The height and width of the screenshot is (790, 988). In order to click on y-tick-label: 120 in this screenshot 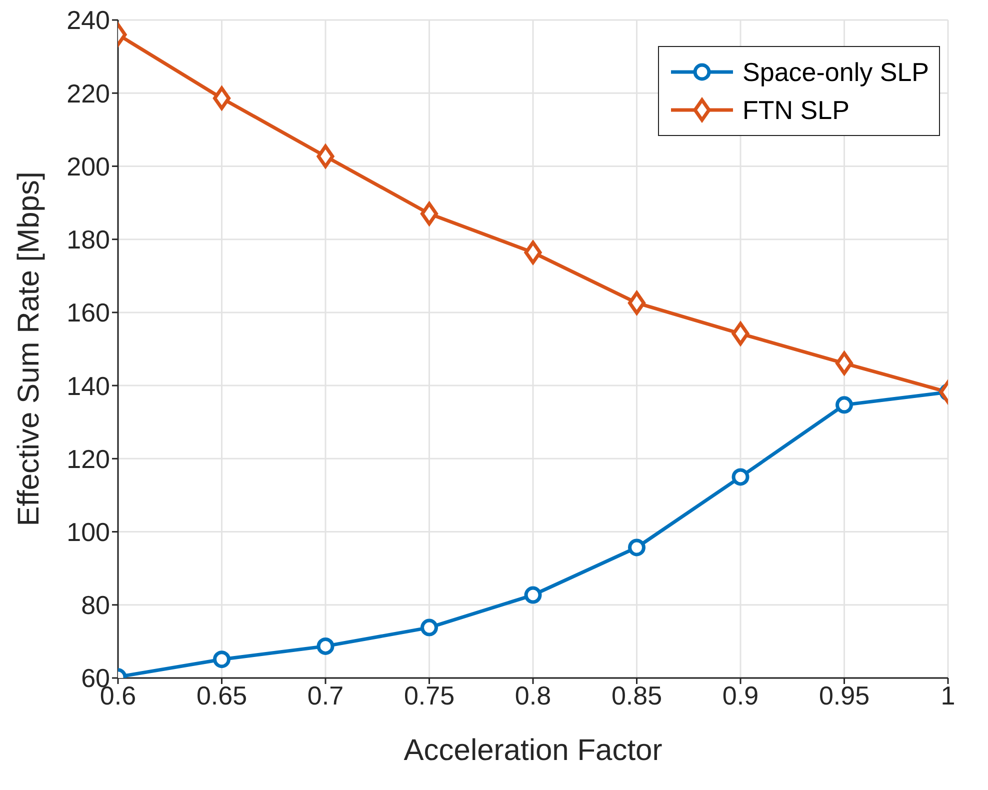, I will do `click(88, 459)`.